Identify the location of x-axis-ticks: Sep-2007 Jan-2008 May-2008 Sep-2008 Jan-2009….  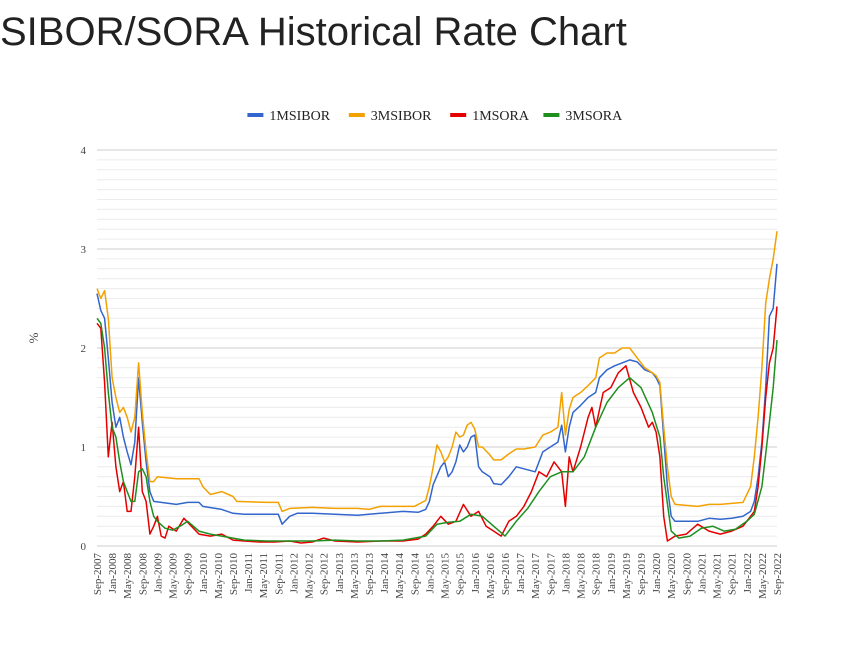
(438, 576).